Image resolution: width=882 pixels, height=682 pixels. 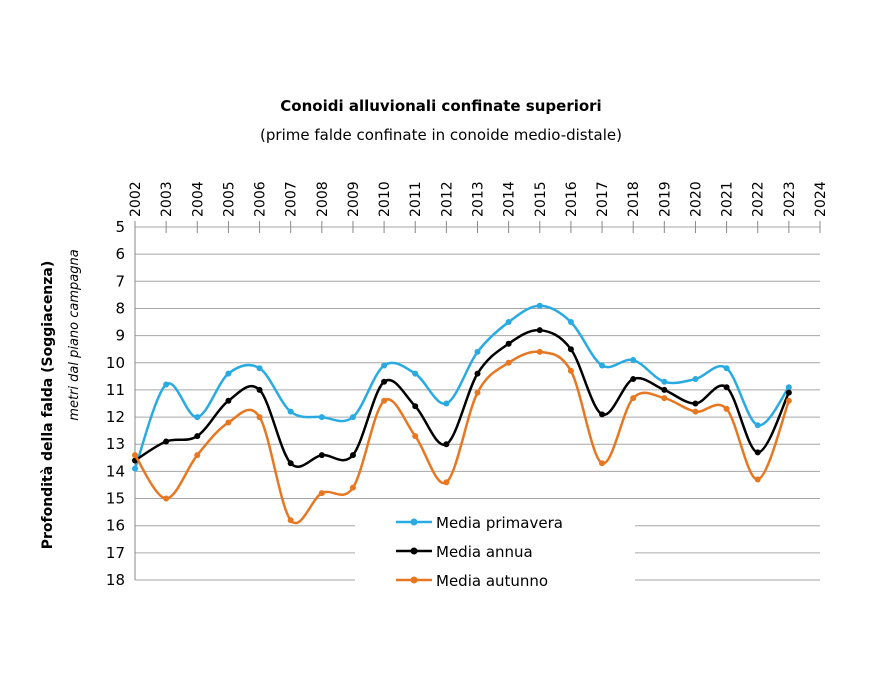 I want to click on y-tick-label: 17, so click(x=115, y=553).